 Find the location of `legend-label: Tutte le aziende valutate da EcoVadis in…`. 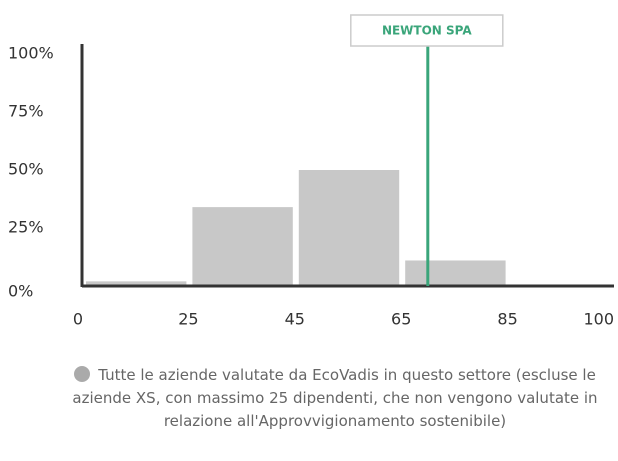

legend-label: Tutte le aziende valutate da EcoVadis in… is located at coordinates (335, 398).